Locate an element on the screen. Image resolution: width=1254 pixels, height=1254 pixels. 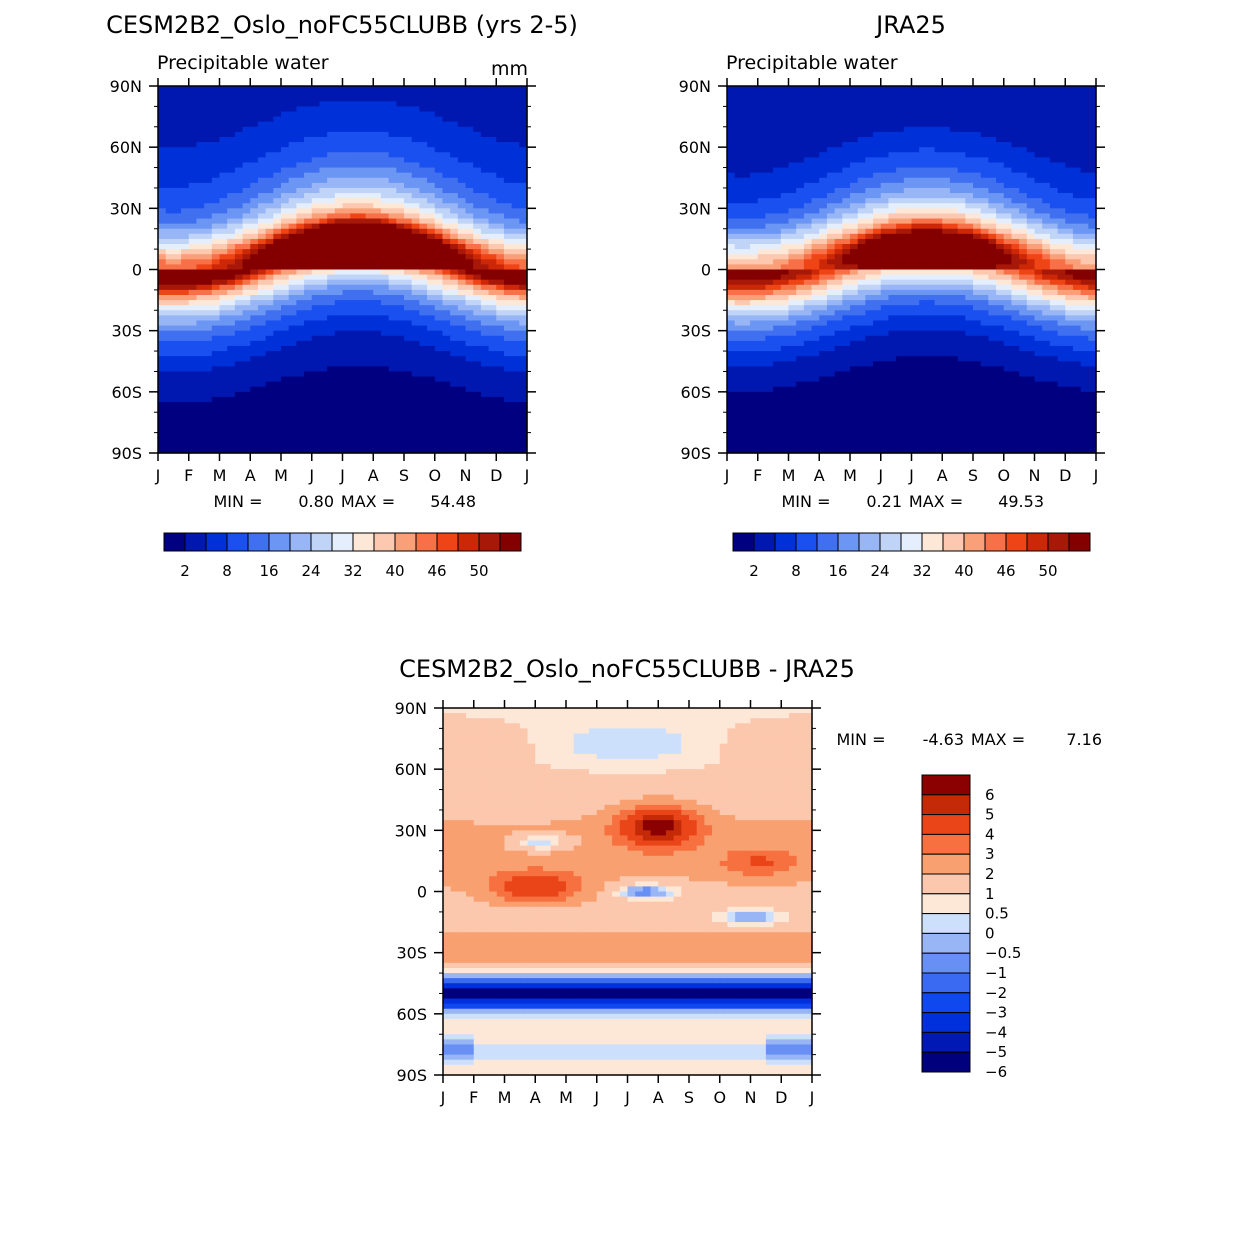
panel-model-min-value: 0.80 is located at coordinates (316, 501).